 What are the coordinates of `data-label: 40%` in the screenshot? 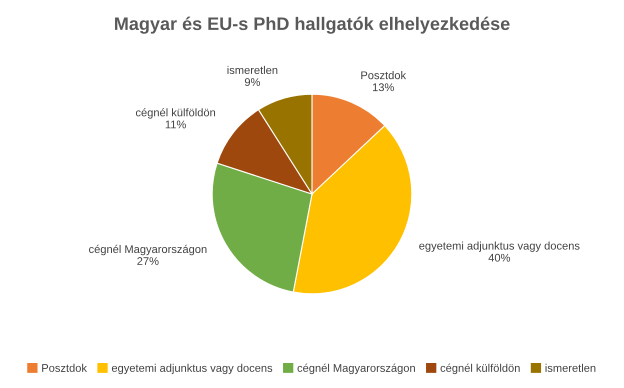 It's located at (499, 258).